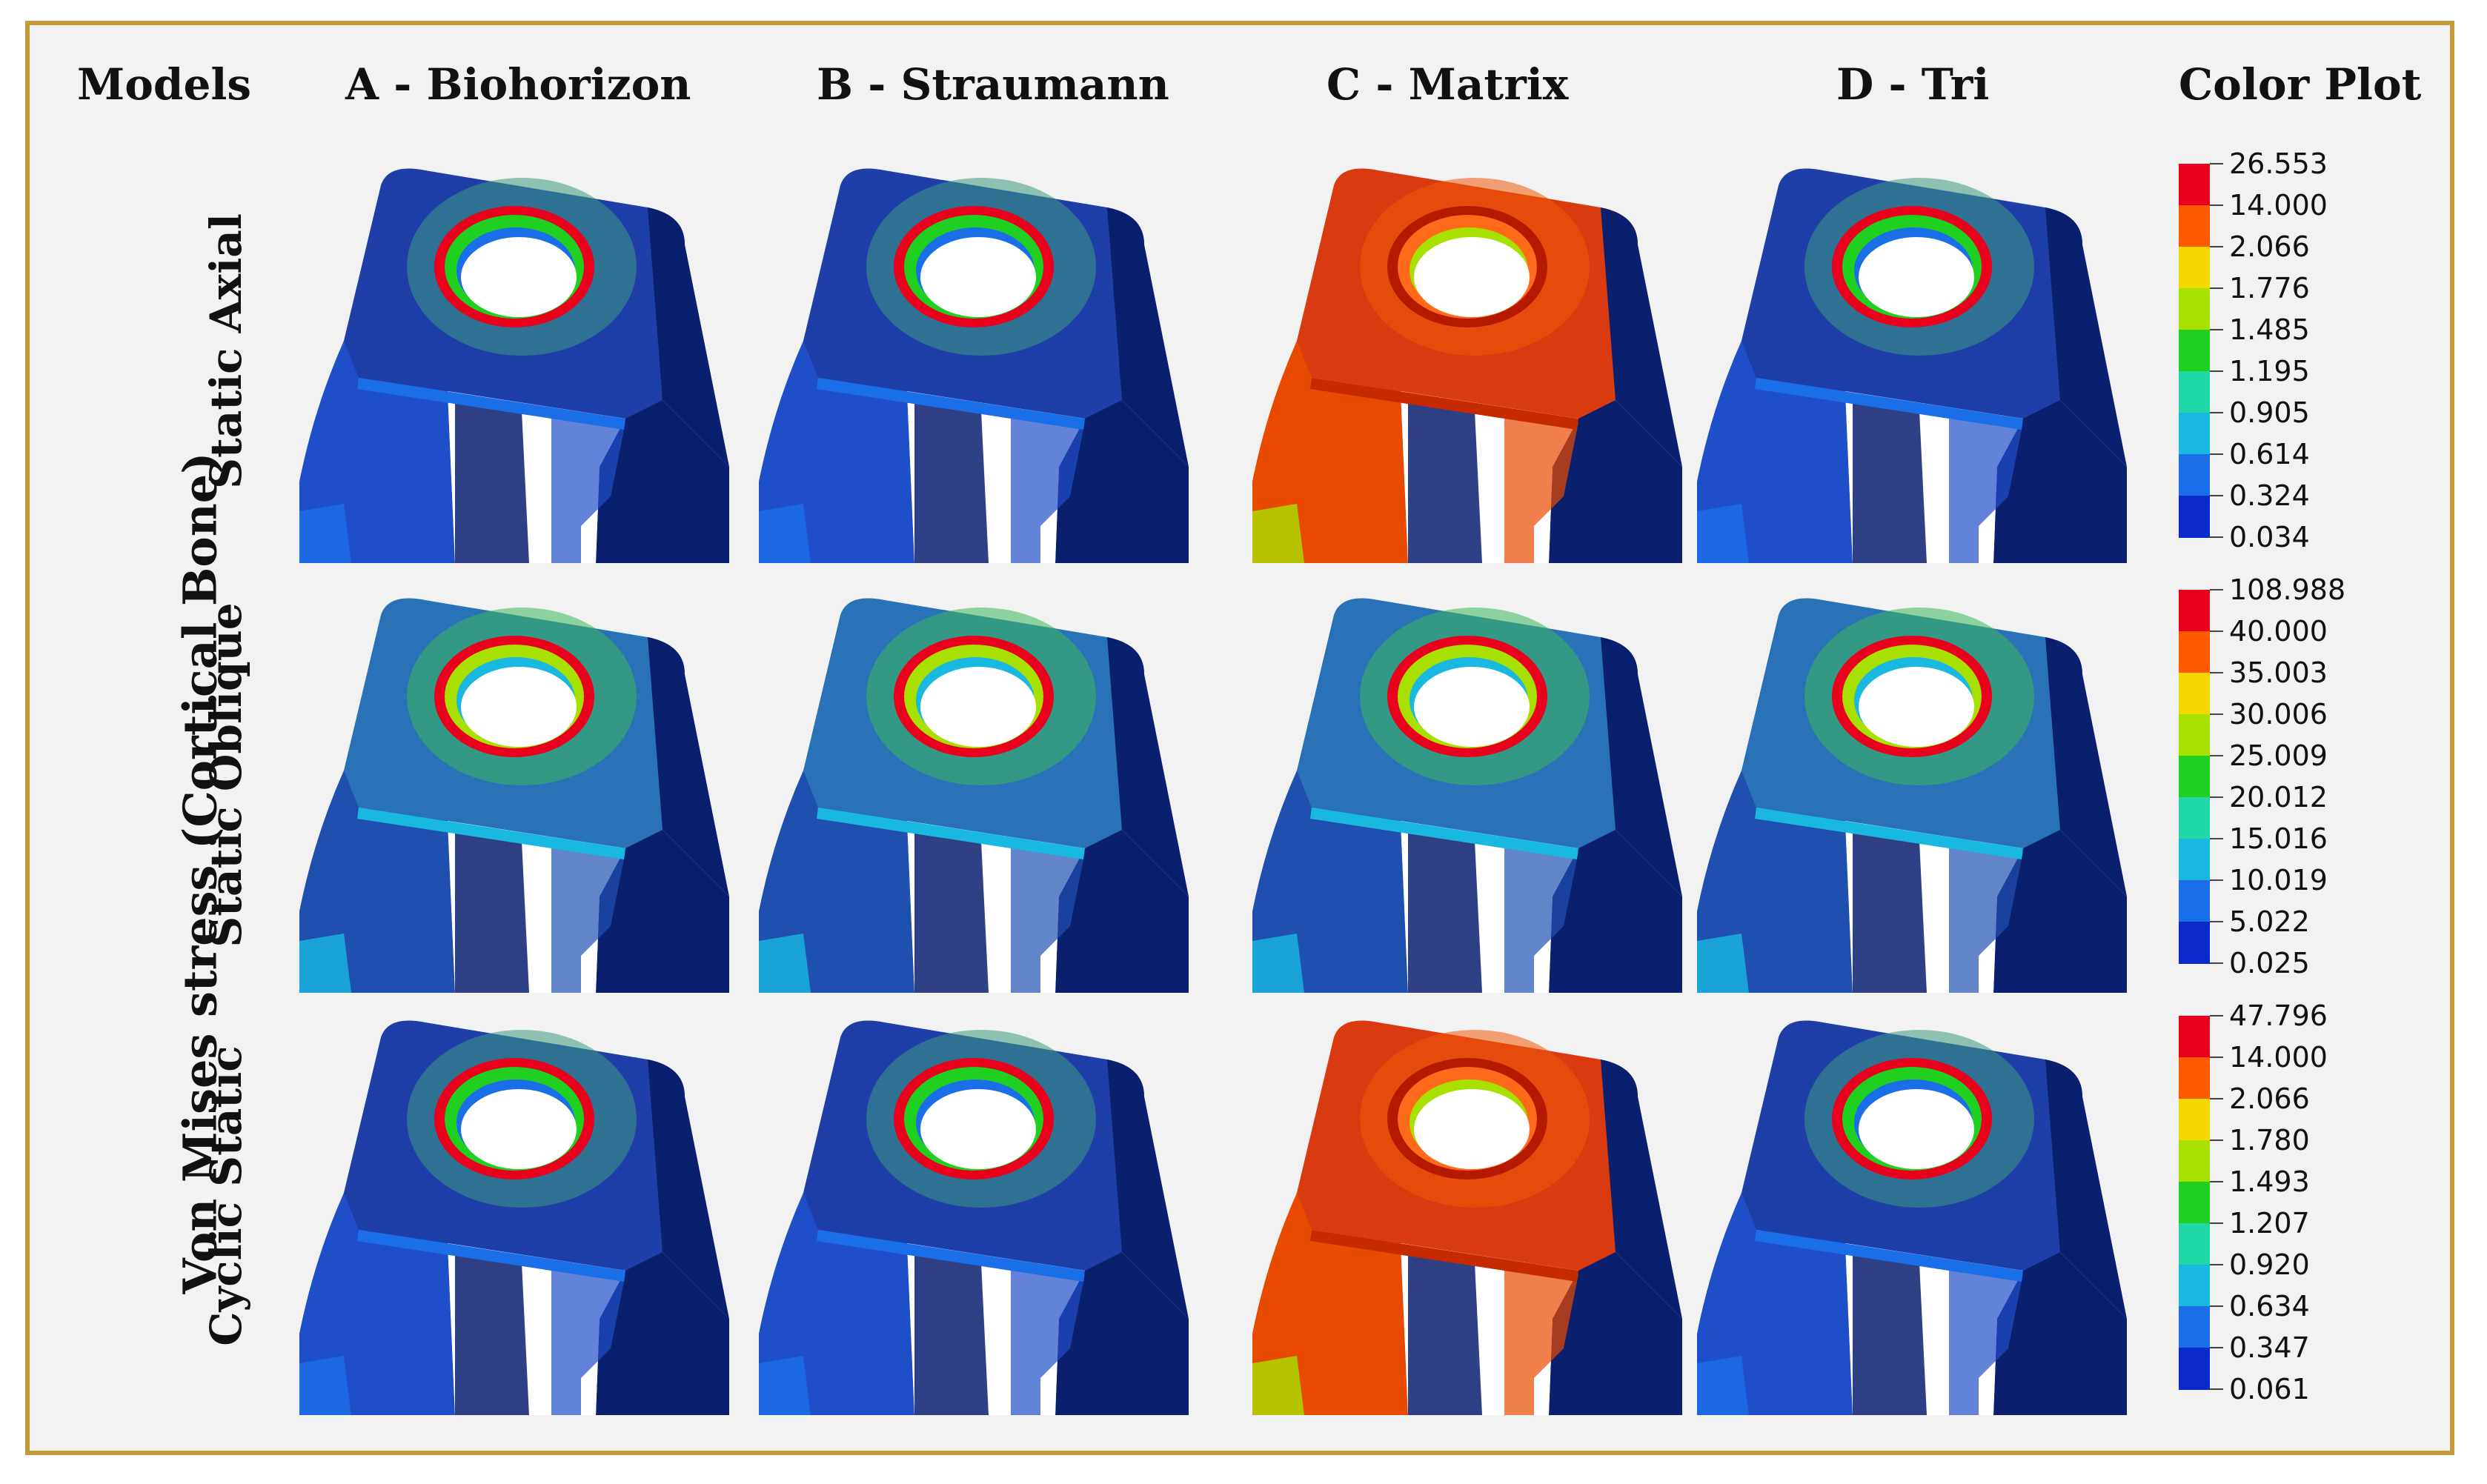  What do you see at coordinates (993, 84) in the screenshot?
I see `column-header-b: B - Straumann` at bounding box center [993, 84].